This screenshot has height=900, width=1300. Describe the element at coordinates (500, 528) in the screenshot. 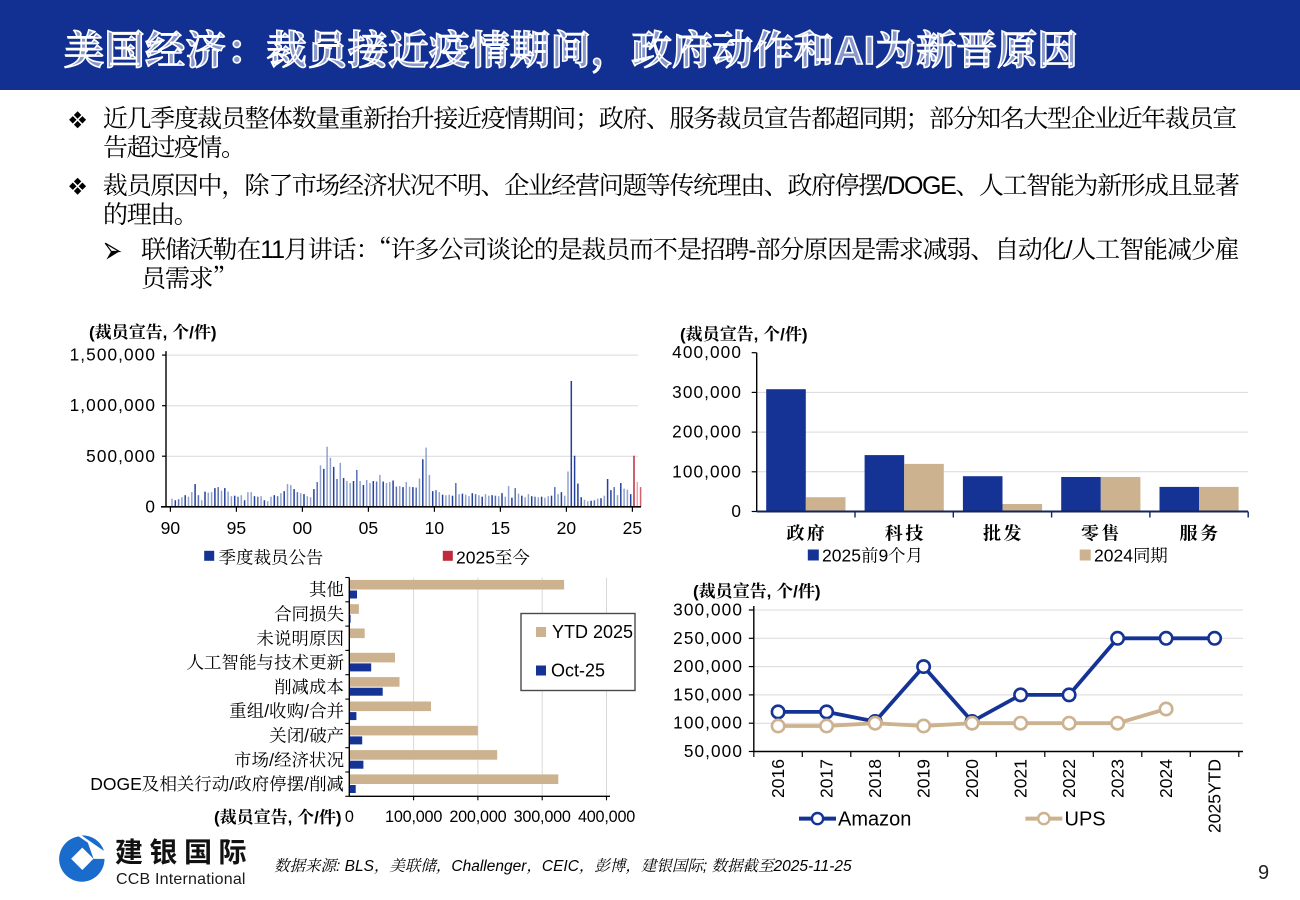

I see `svg-text: 15` at that location.